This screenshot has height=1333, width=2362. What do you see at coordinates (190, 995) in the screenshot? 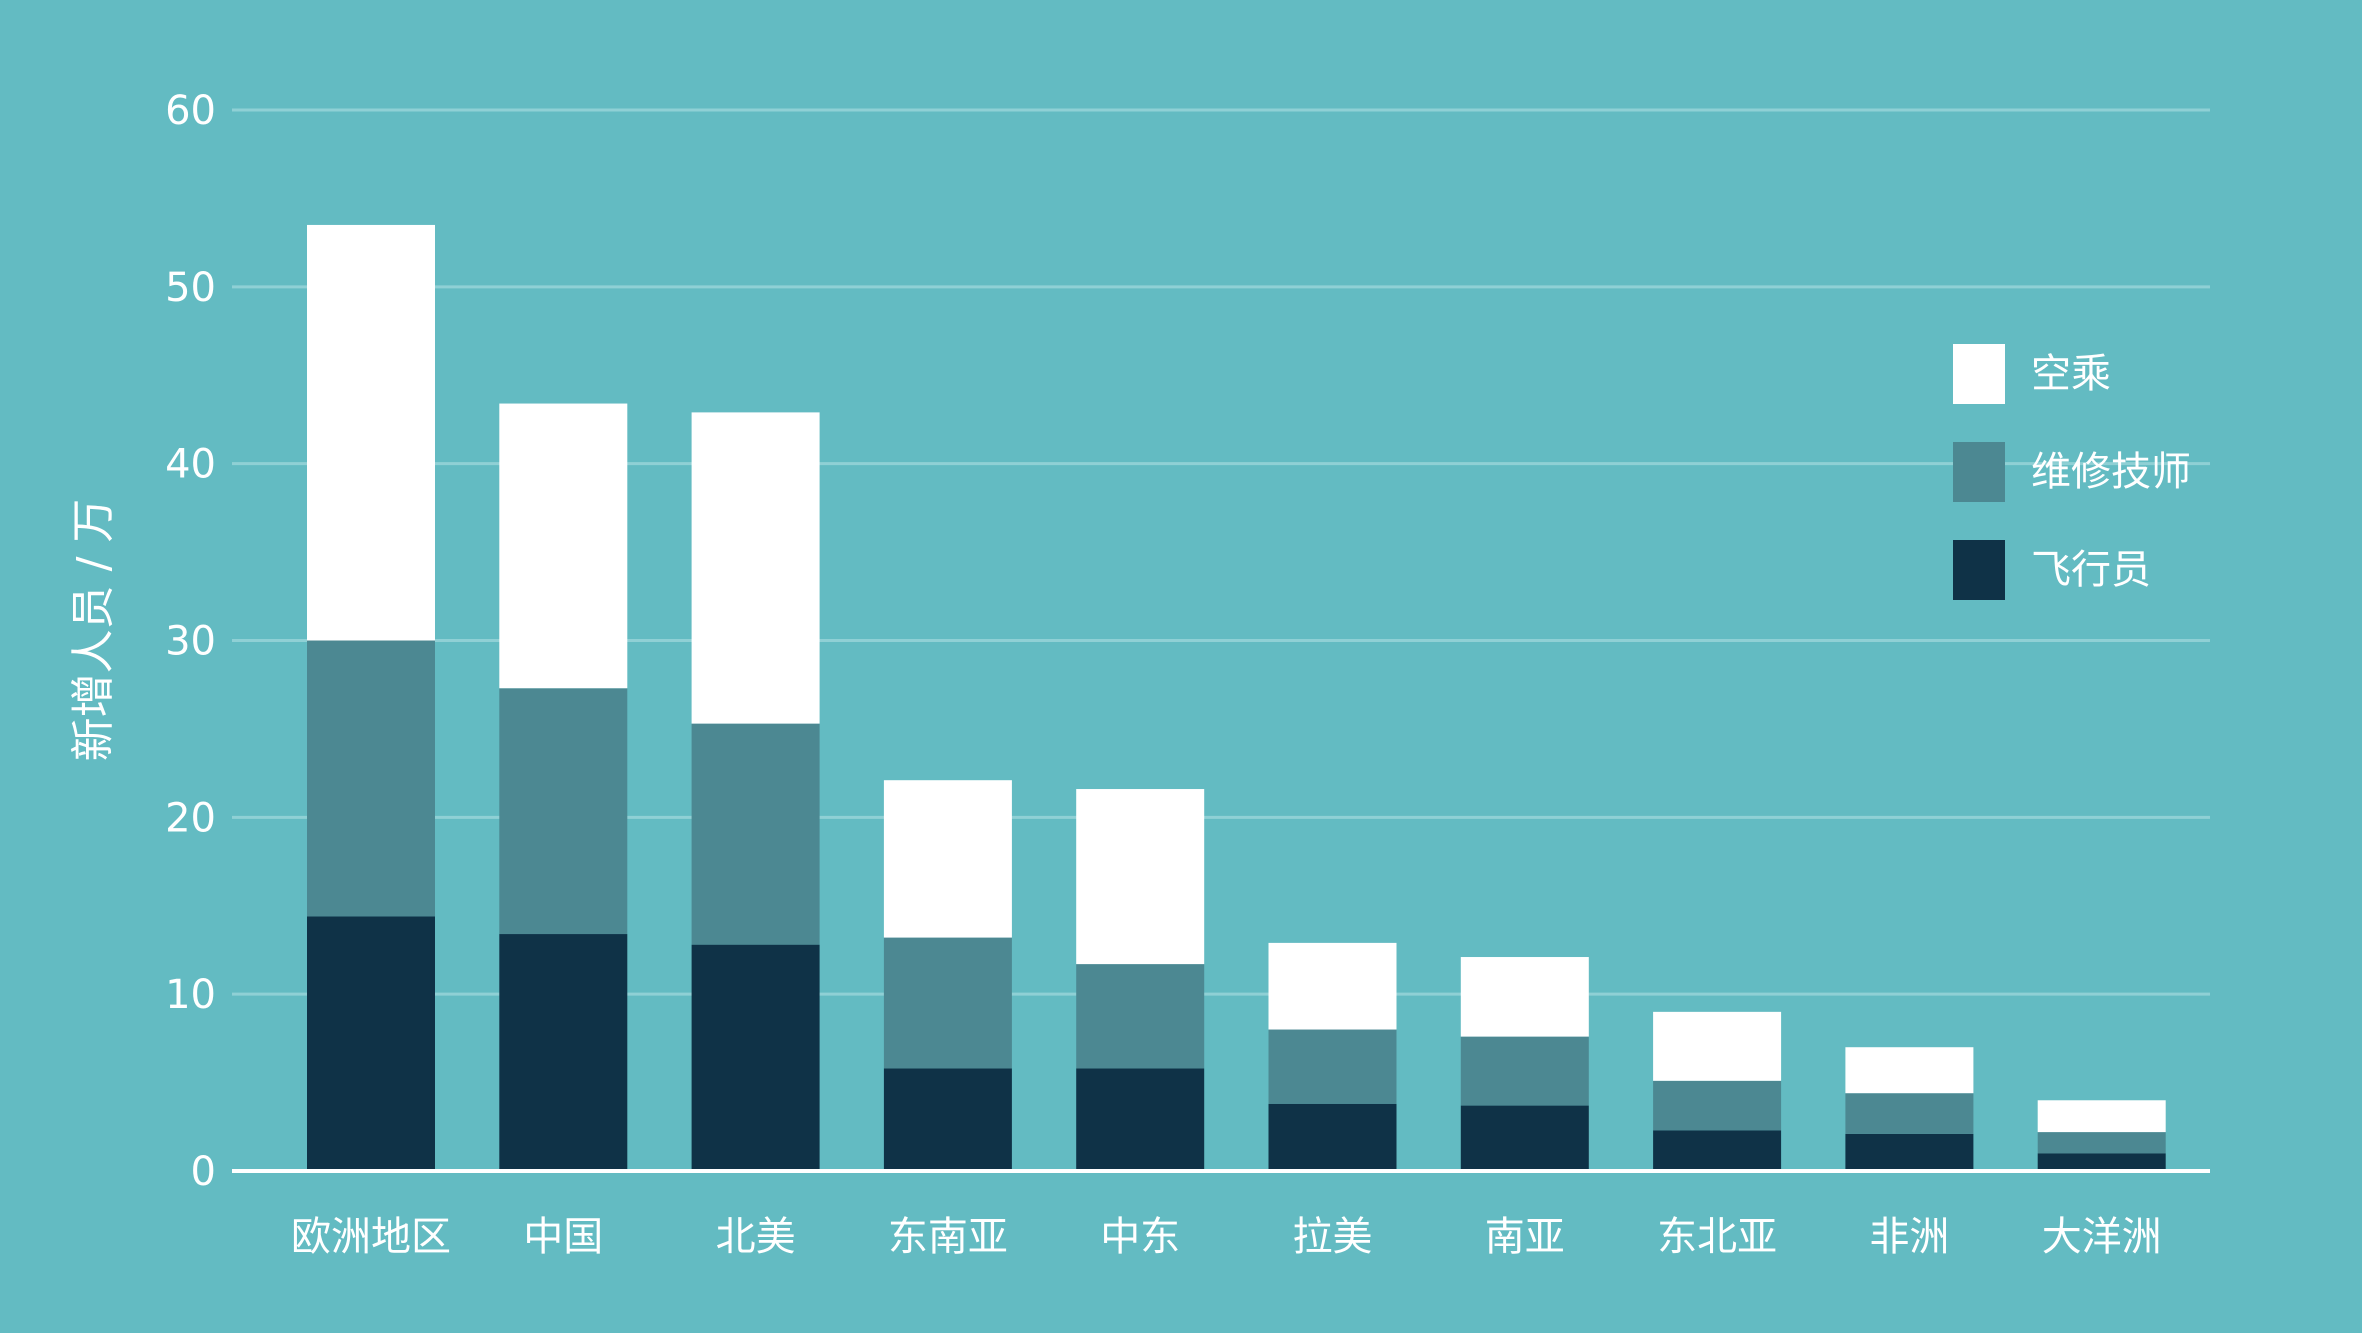
I see `y-tick-label: 10` at bounding box center [190, 995].